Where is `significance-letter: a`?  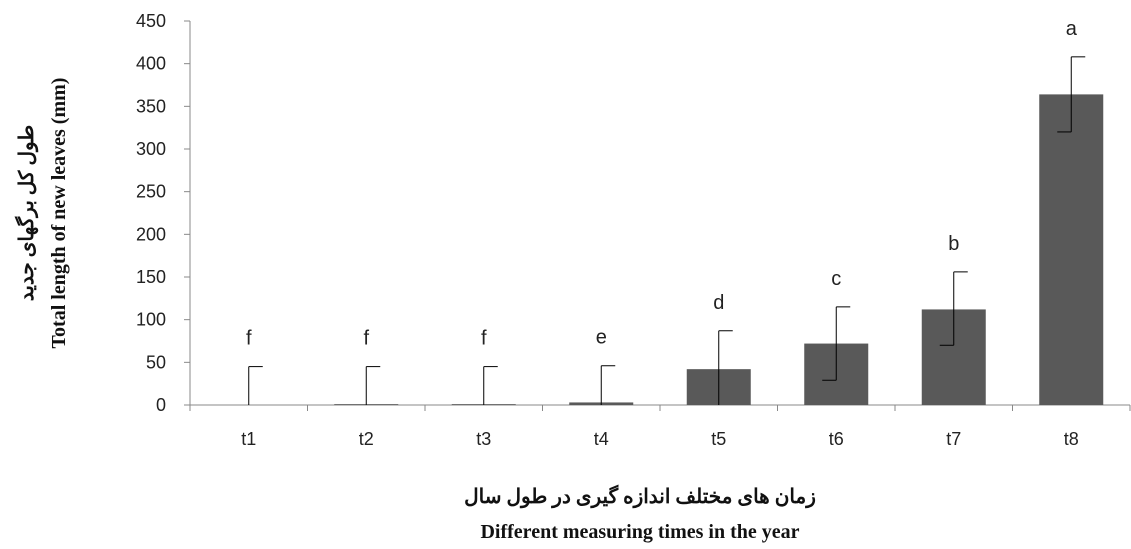 significance-letter: a is located at coordinates (1072, 29).